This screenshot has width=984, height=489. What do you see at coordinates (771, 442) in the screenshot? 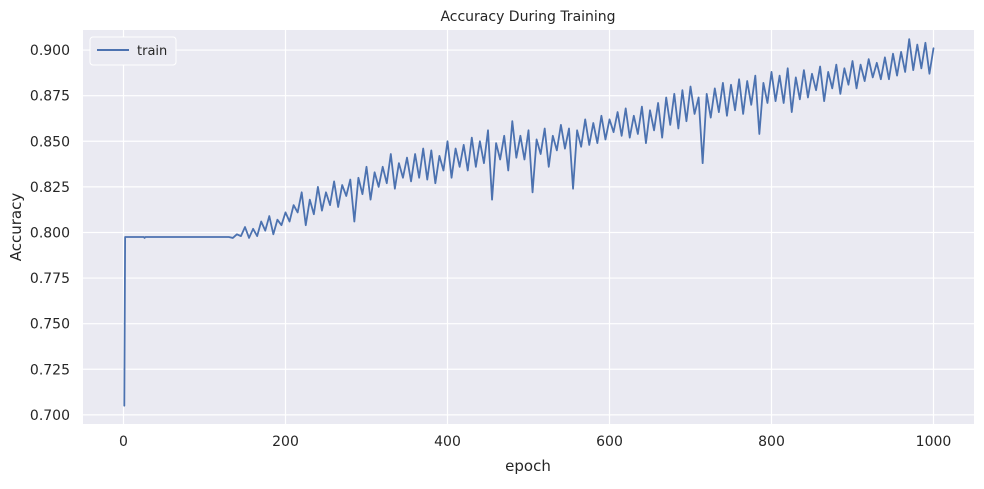
I see `x-tick-label: 800` at bounding box center [771, 442].